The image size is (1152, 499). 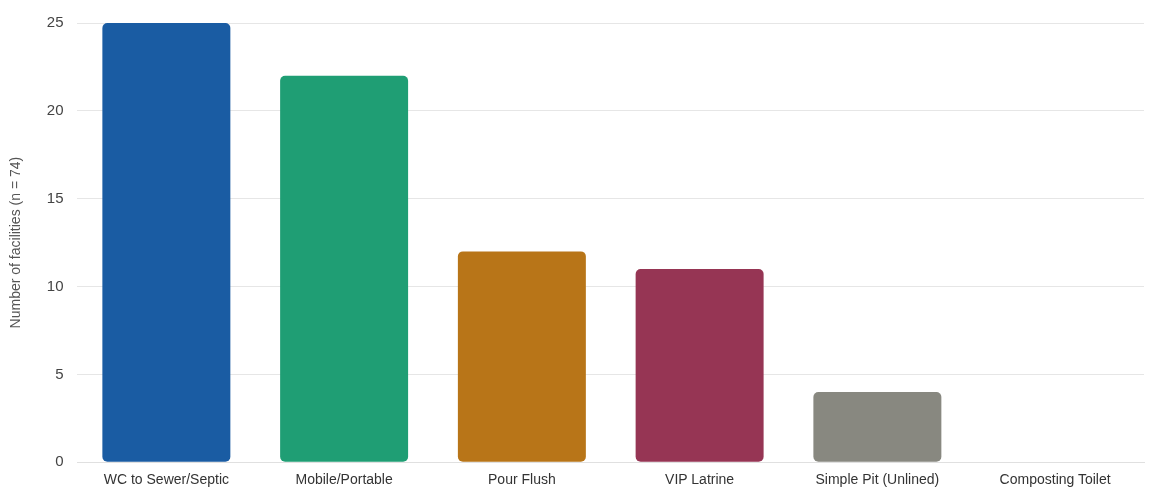 What do you see at coordinates (15, 242) in the screenshot?
I see `y-axis-title: Number of facilities (n = 74)` at bounding box center [15, 242].